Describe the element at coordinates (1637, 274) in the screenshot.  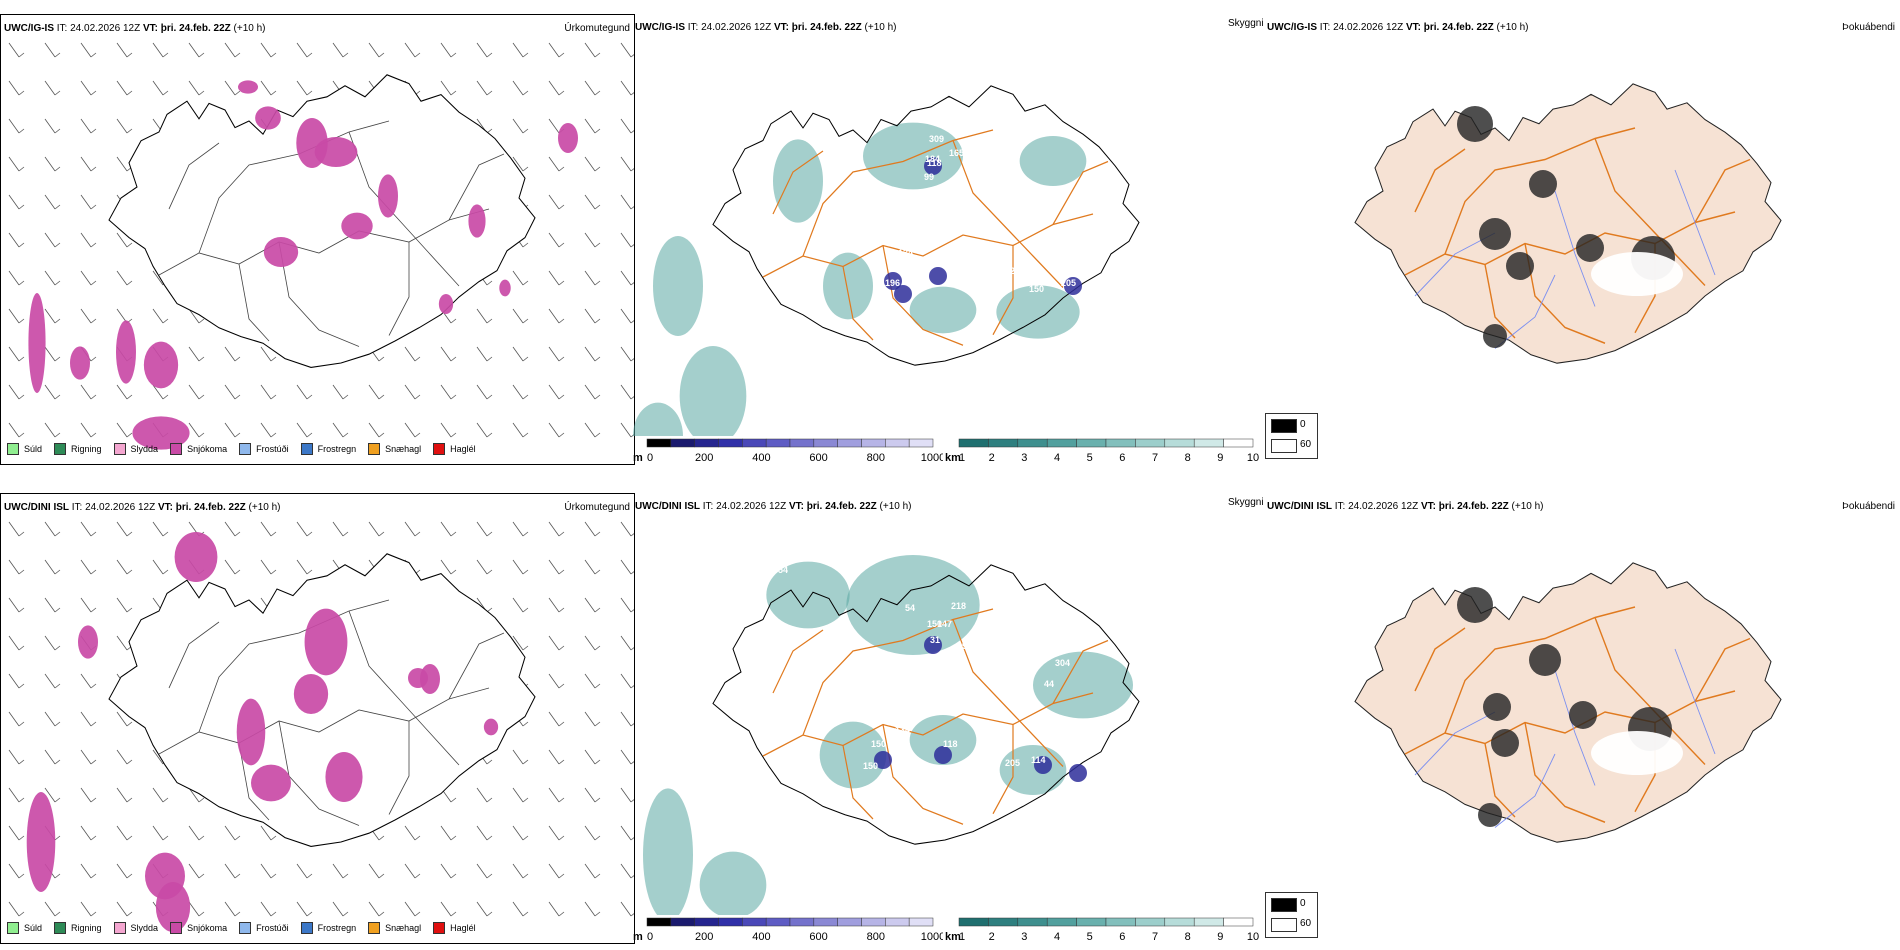
I see `no-fog-area` at that location.